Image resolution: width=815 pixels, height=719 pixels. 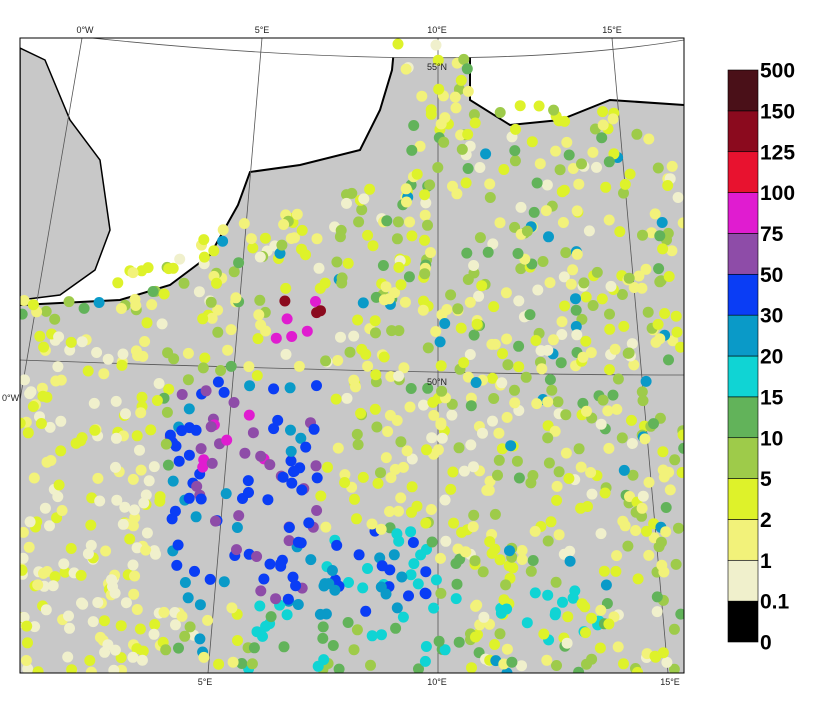 What do you see at coordinates (85, 30) in the screenshot?
I see `graticule-label: 0°W` at bounding box center [85, 30].